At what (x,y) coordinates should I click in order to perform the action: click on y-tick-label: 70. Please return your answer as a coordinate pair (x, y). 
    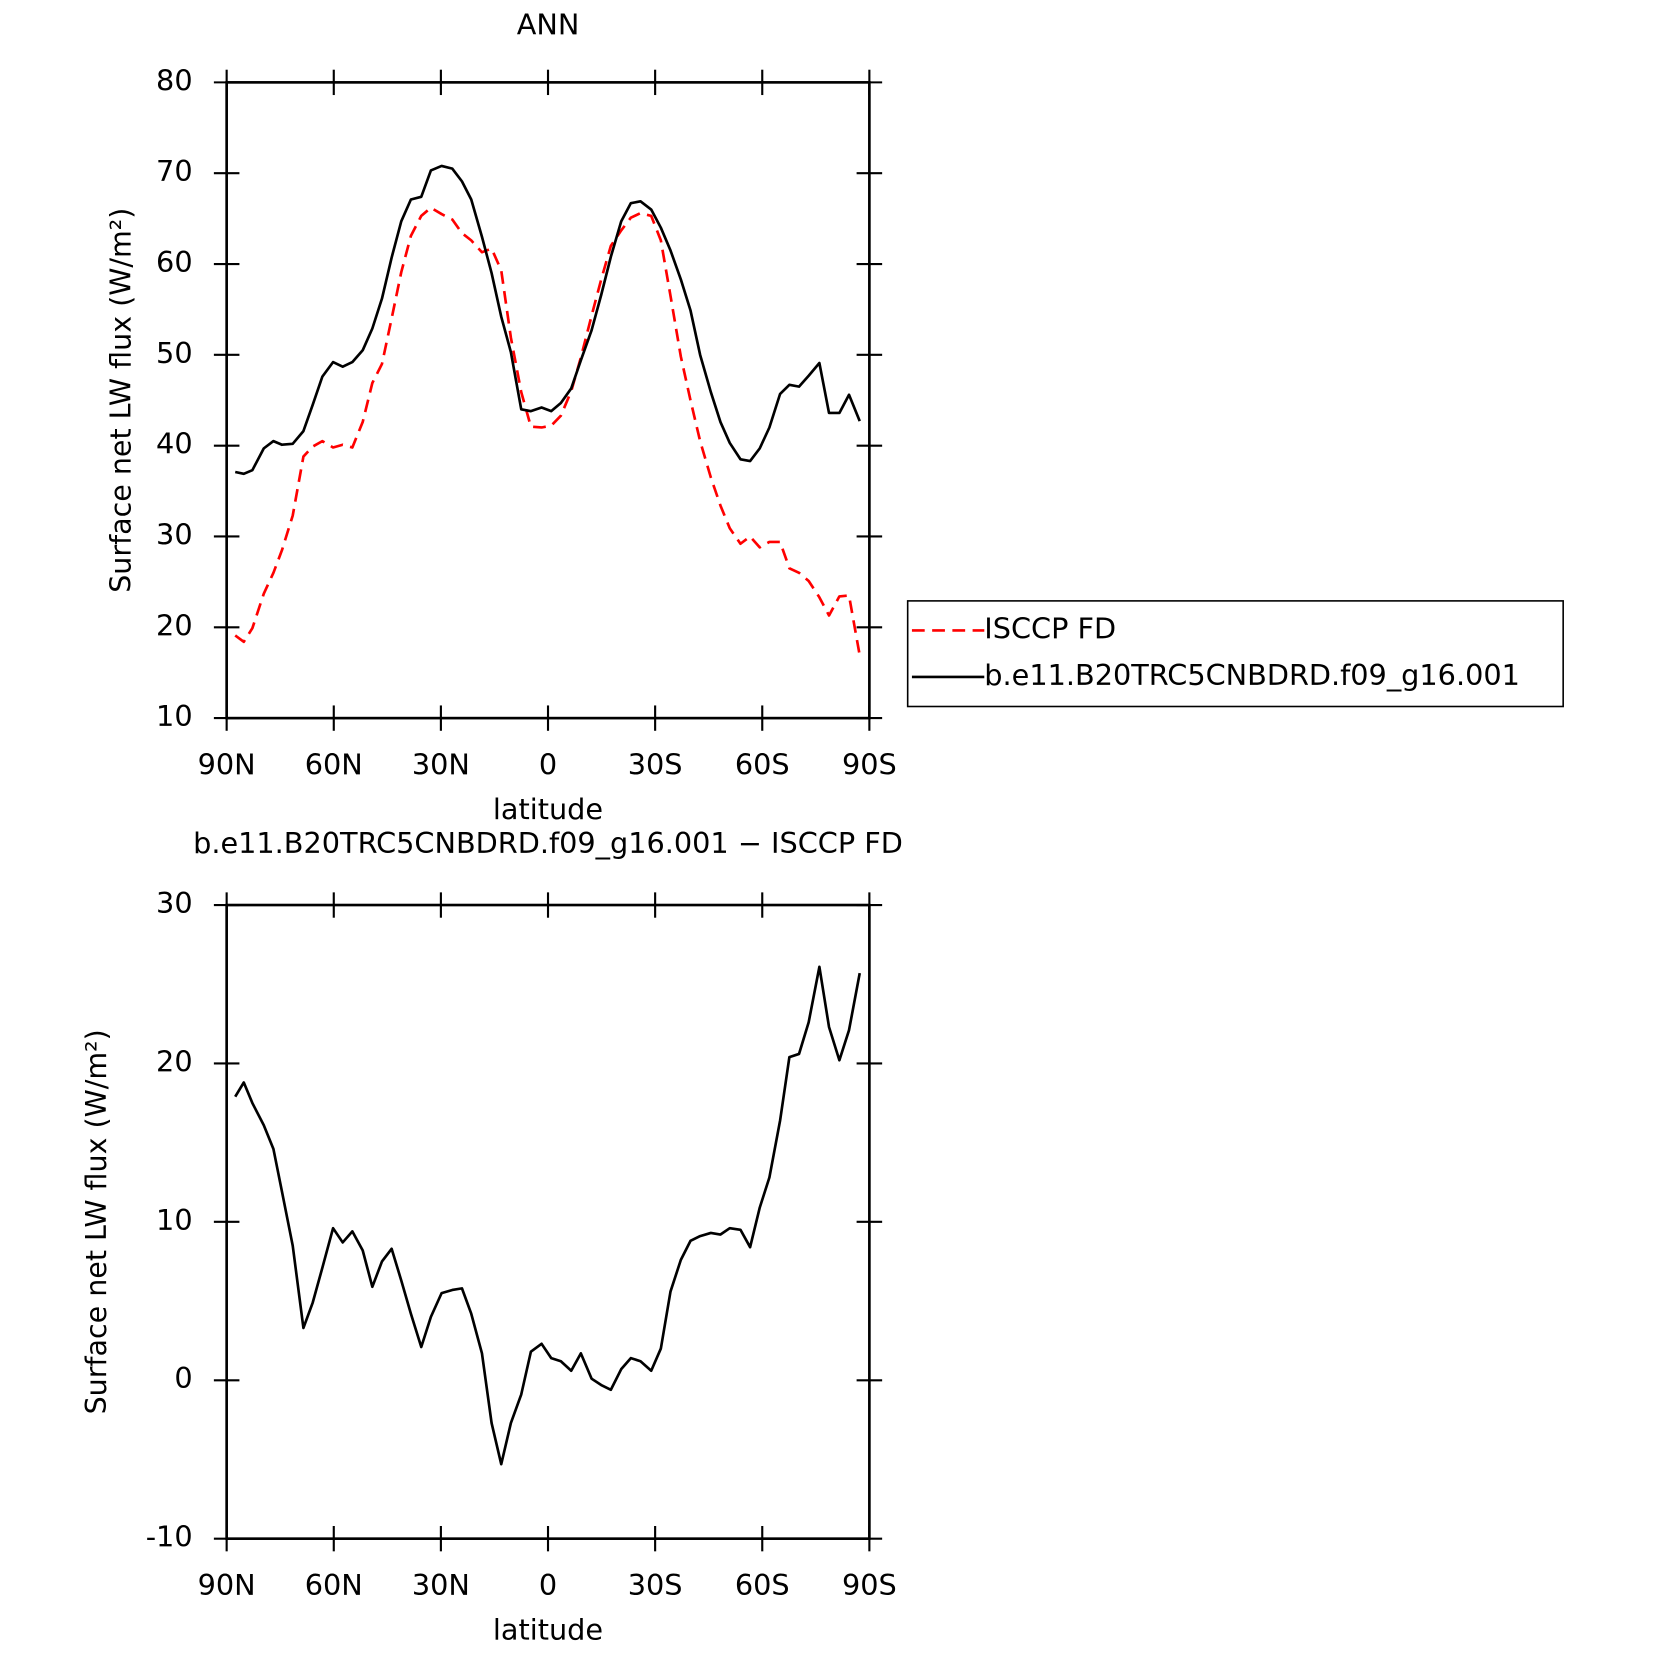
    Looking at the image, I should click on (174, 171).